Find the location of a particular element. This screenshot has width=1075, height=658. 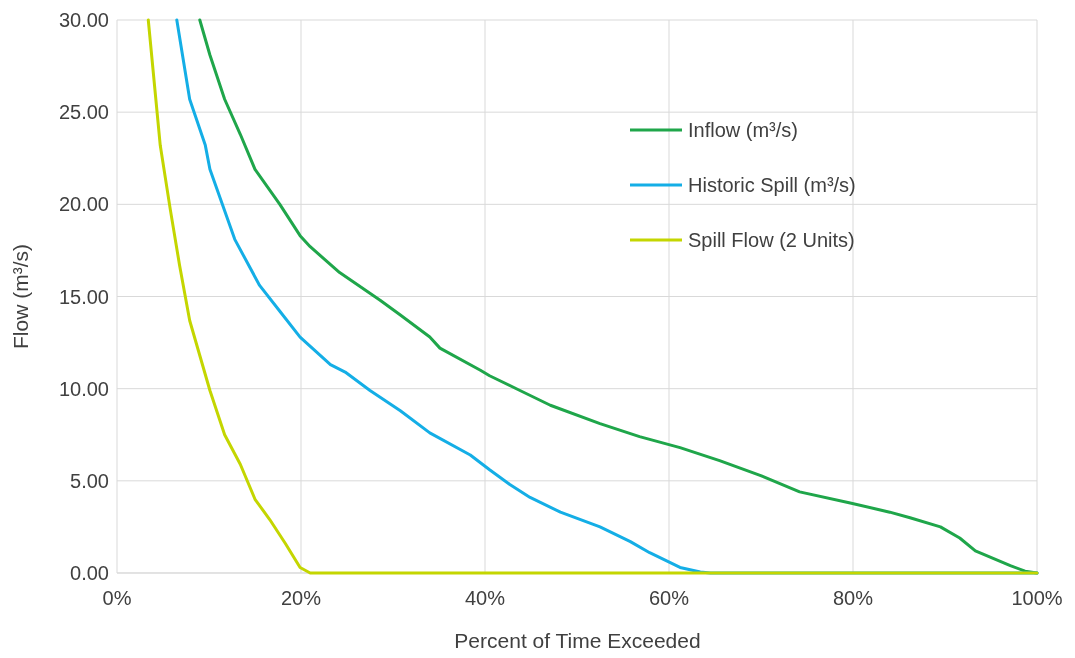

y-tick-label: 10.00 is located at coordinates (83, 388).